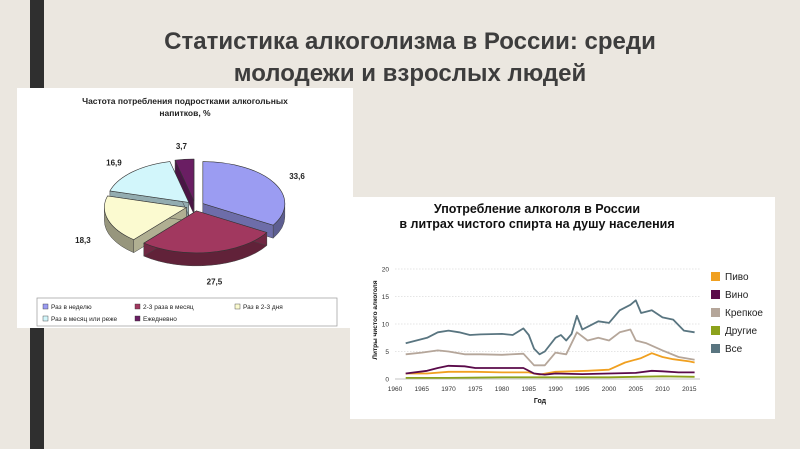  Describe the element at coordinates (386, 270) in the screenshot. I see `y-tick-label: 20` at that location.